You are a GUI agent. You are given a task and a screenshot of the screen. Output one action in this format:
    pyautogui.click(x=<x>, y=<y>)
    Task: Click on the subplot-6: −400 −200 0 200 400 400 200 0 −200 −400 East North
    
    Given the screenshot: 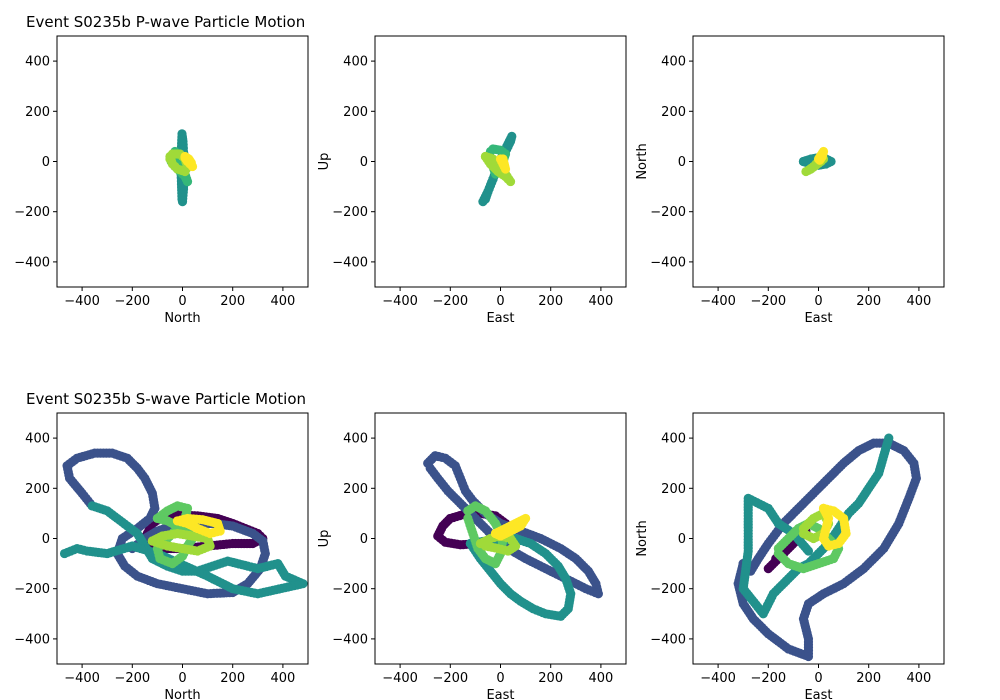 What is the action you would take?
    pyautogui.click(x=790, y=556)
    